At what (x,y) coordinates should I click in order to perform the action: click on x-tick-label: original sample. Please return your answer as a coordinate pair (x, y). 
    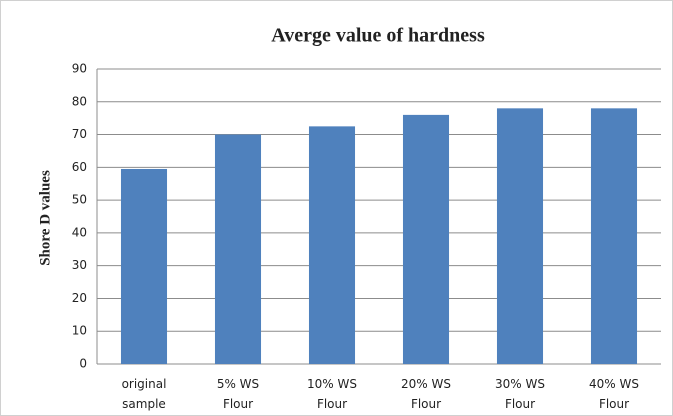
    Looking at the image, I should click on (144, 394).